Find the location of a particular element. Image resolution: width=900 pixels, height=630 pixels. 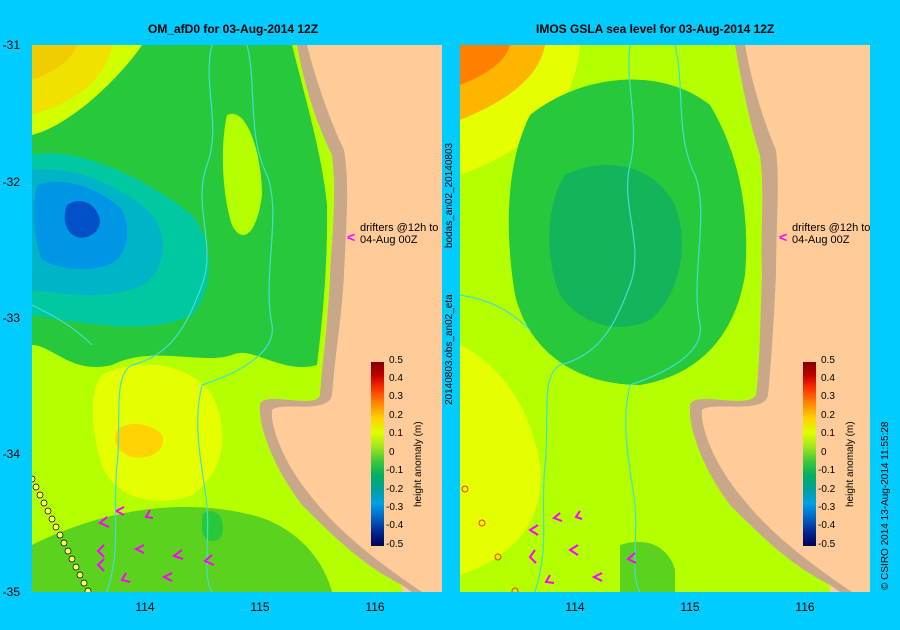

lower-green is located at coordinates (182, 549).